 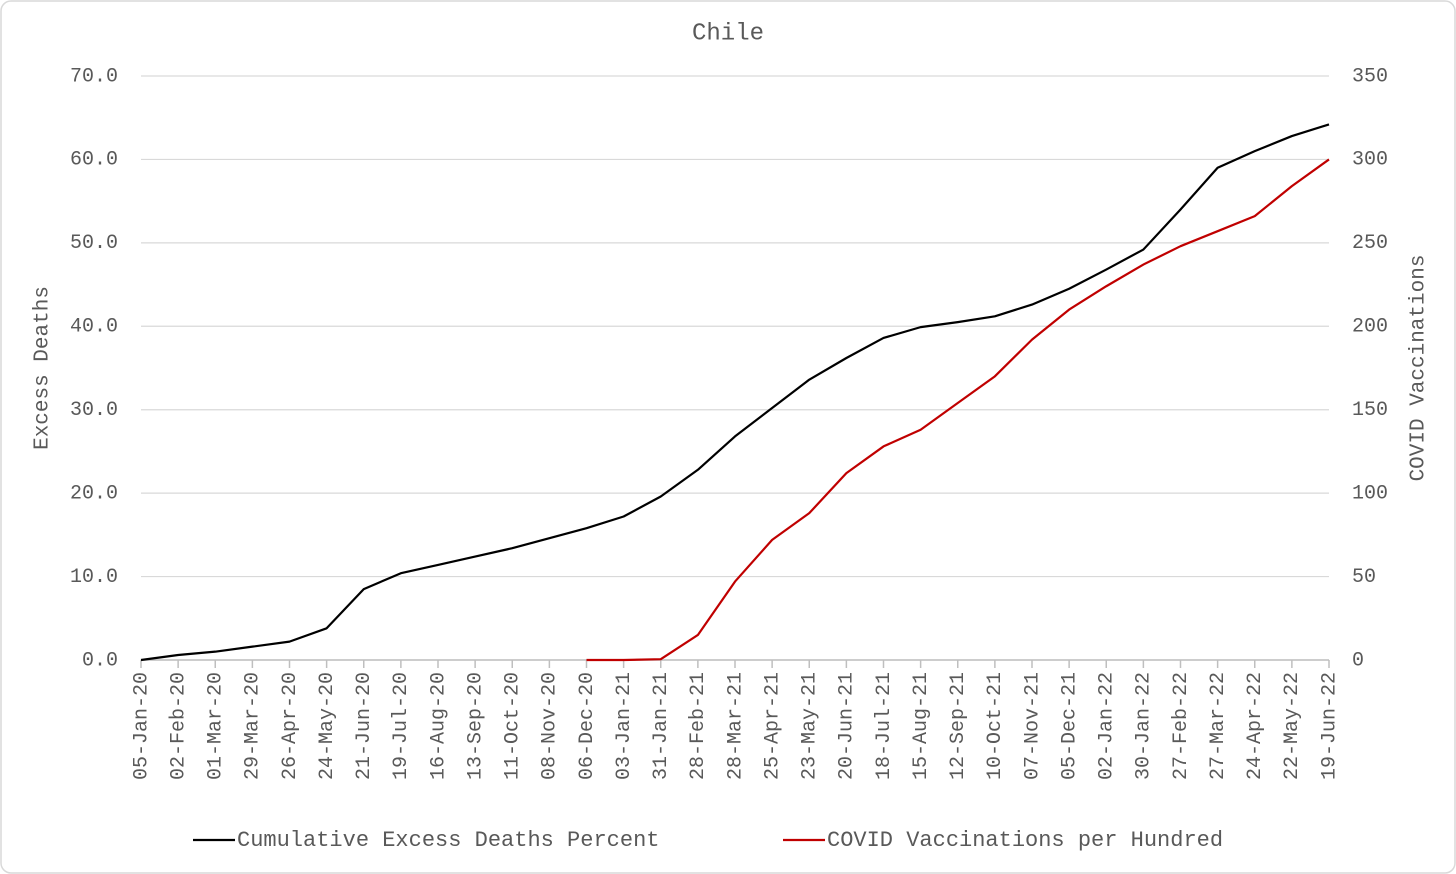 What do you see at coordinates (1419, 368) in the screenshot?
I see `y2-axis-title: COVID Vaccinations` at bounding box center [1419, 368].